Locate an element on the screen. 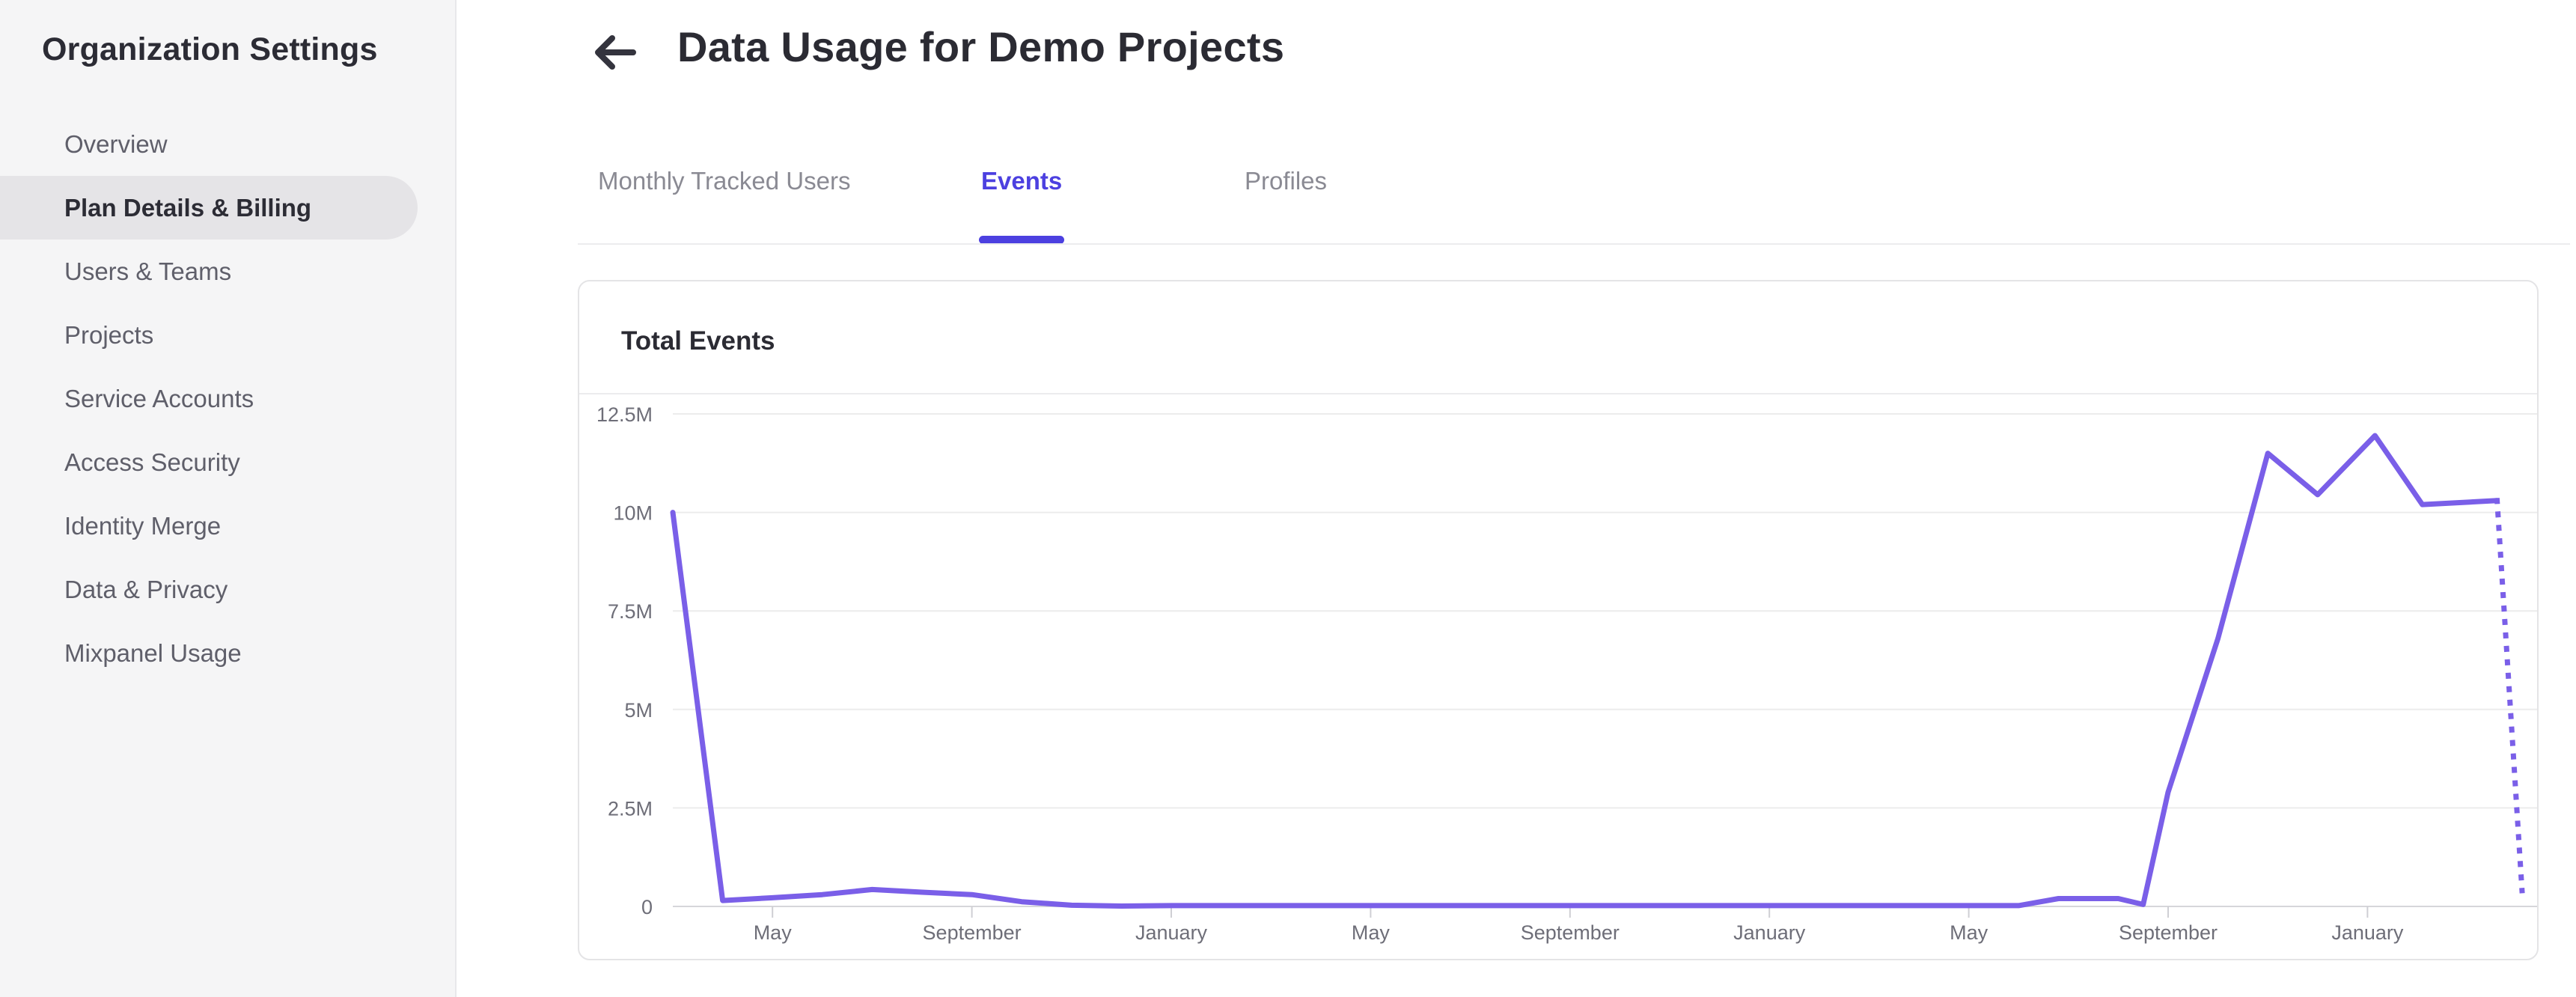 Image resolution: width=2576 pixels, height=997 pixels. x-axis-label-0-may: May is located at coordinates (773, 933).